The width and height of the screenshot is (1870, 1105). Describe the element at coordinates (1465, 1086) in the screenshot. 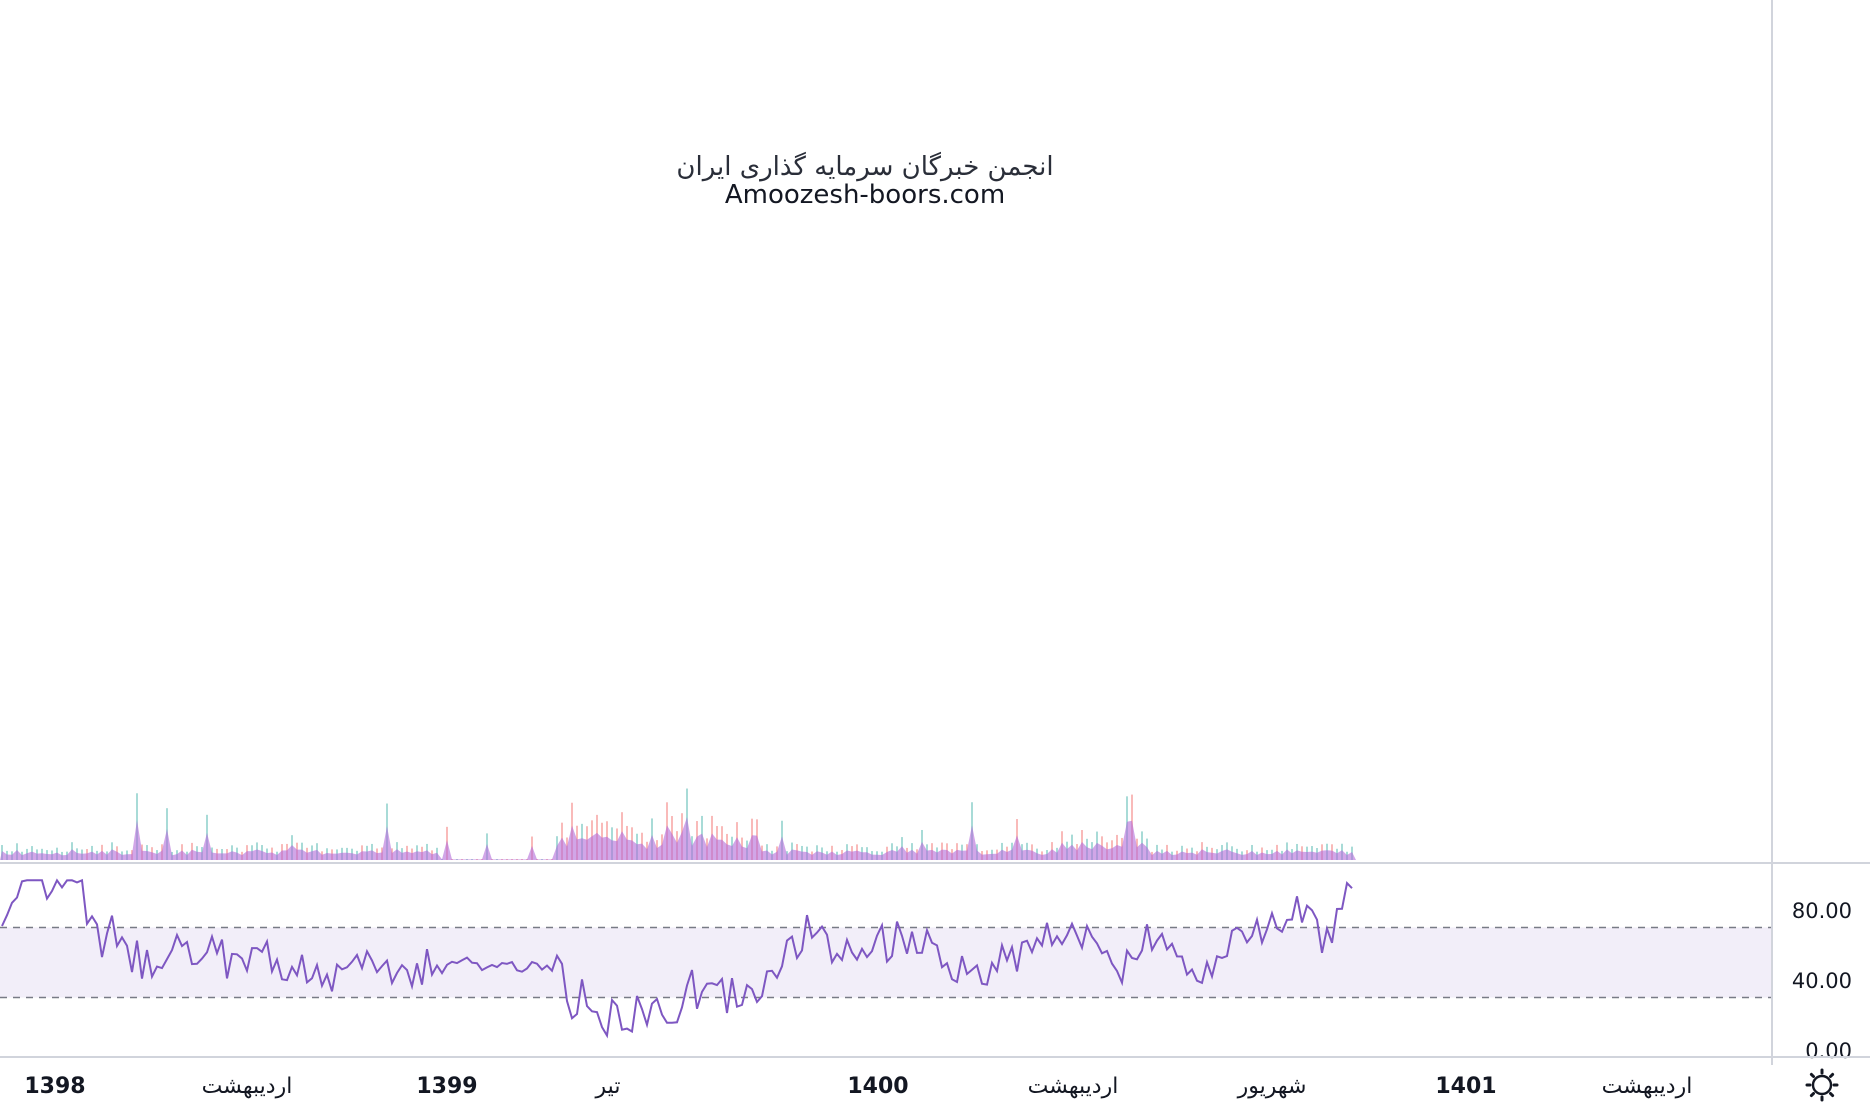

I see `time-tick-label: 1401` at that location.